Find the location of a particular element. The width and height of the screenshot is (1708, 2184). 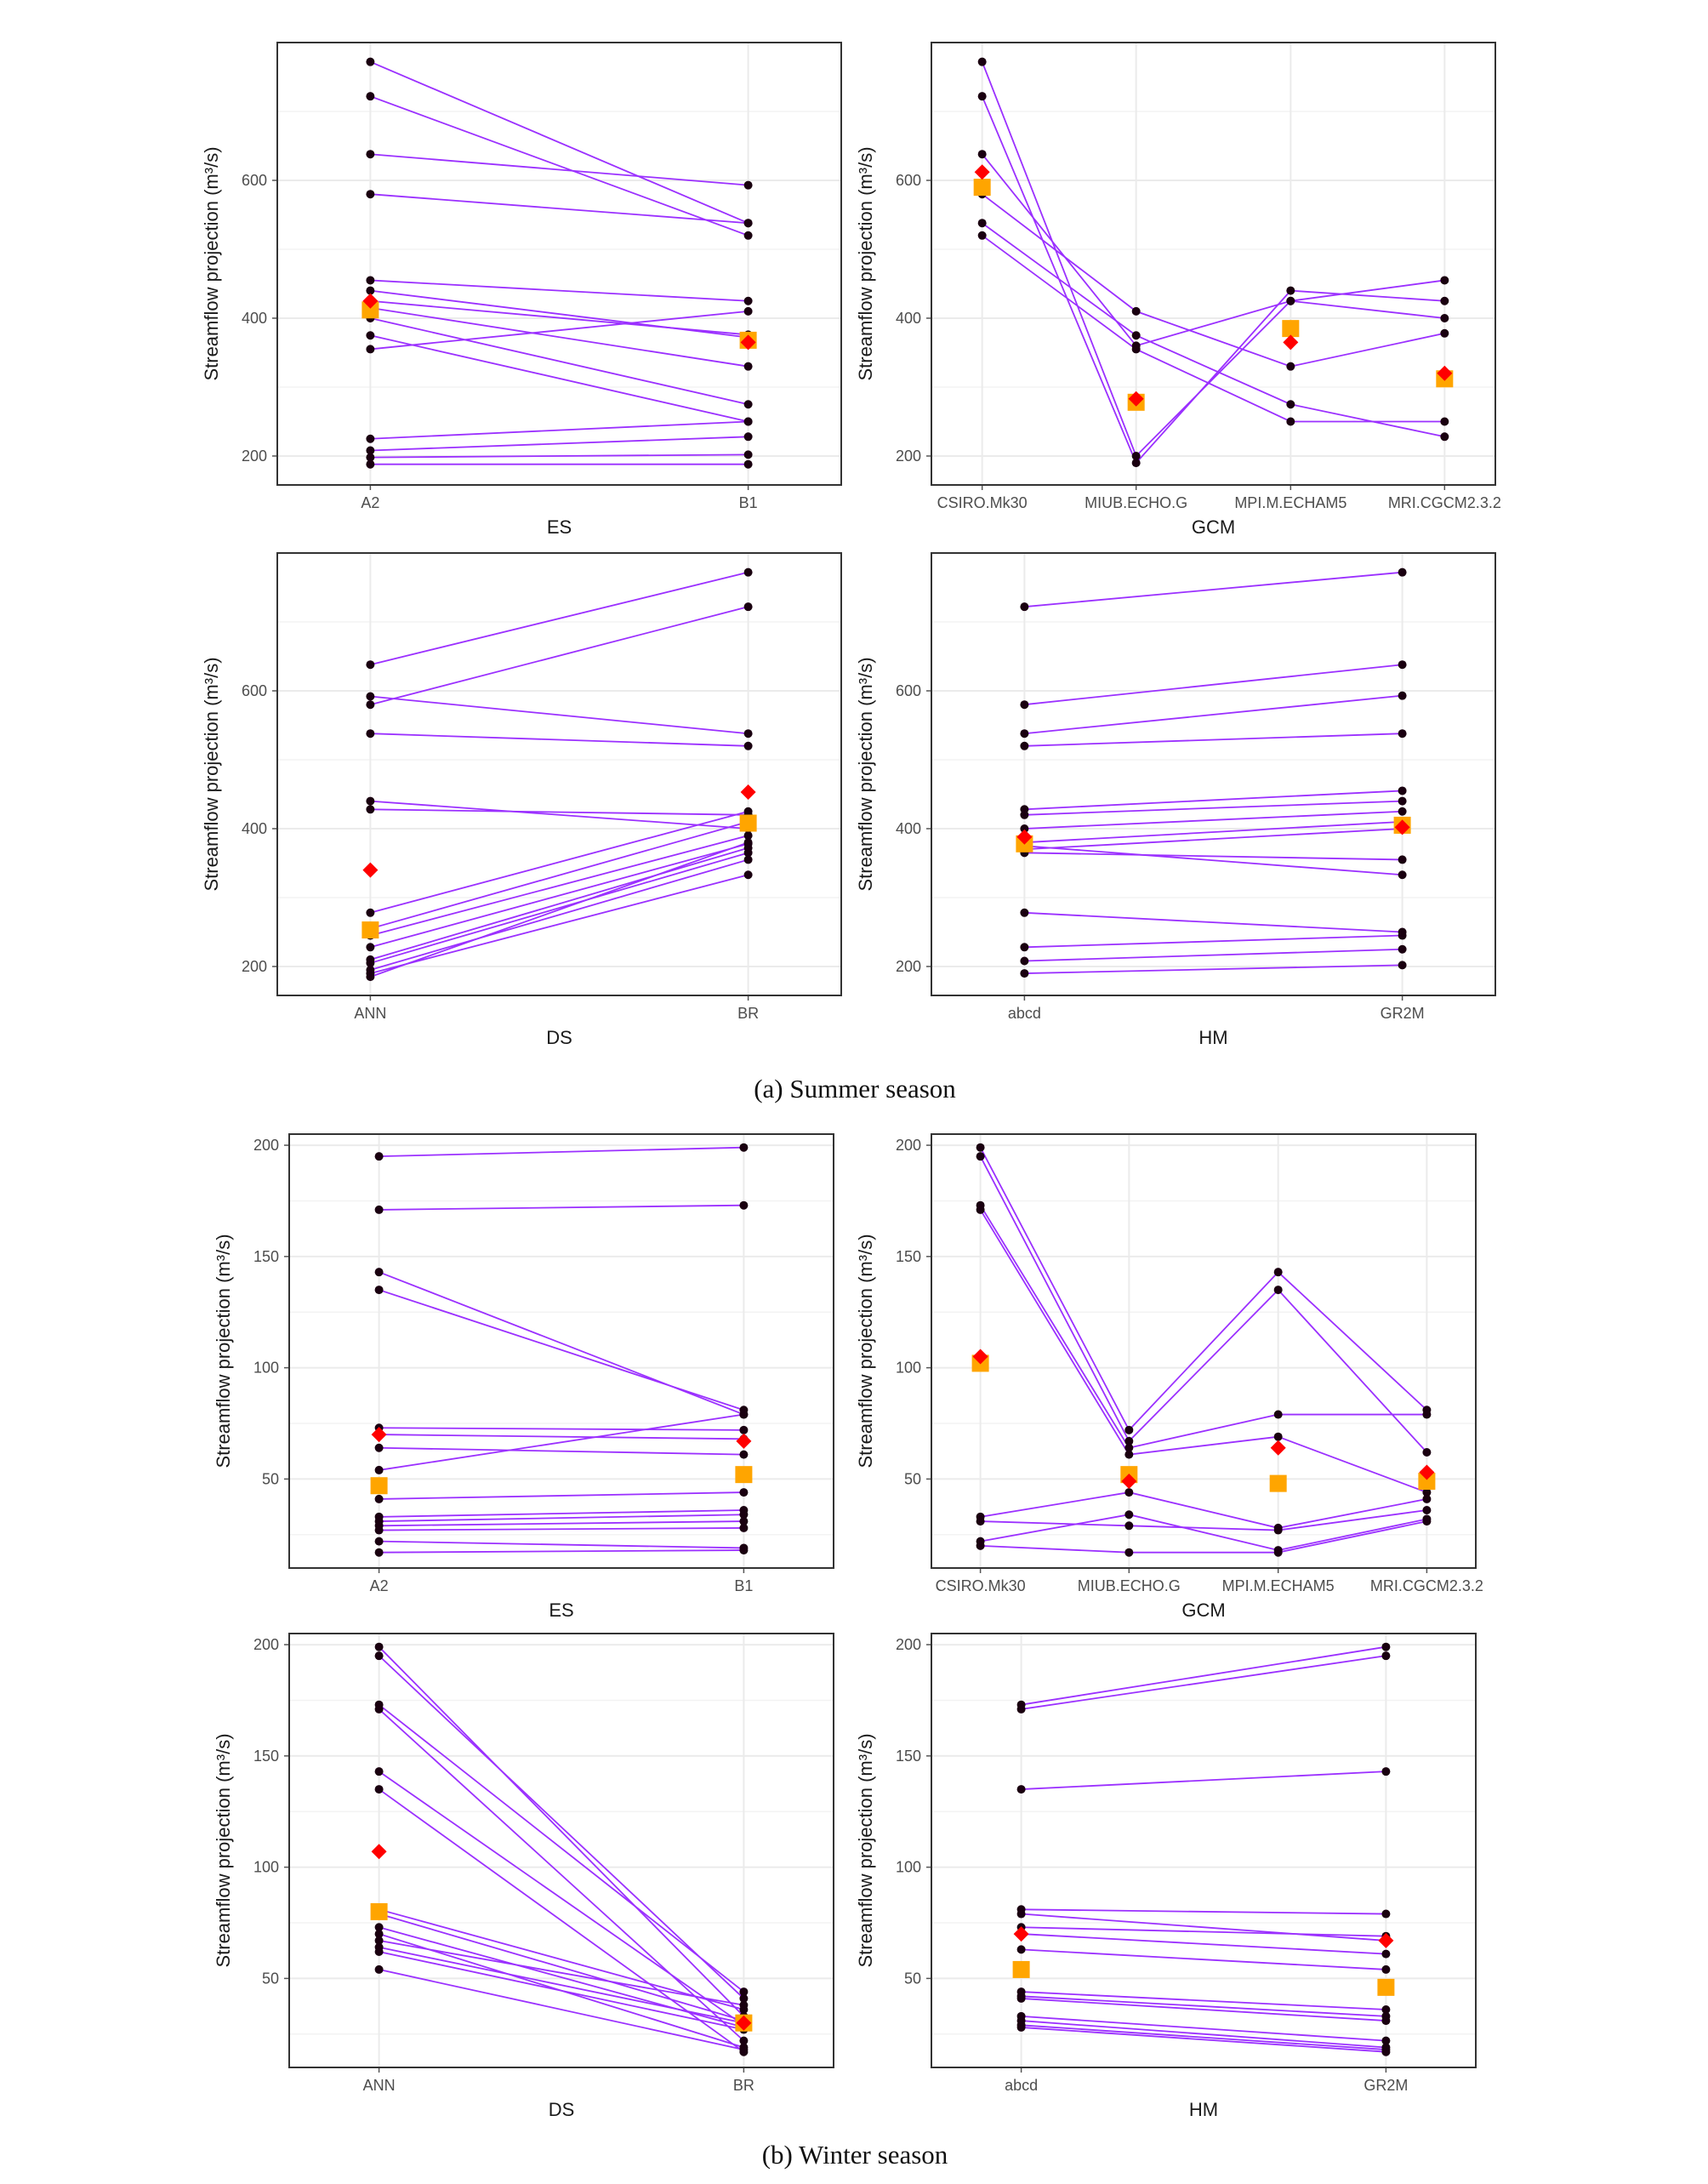

summer-caption: (a) Summer season is located at coordinates (855, 1089).